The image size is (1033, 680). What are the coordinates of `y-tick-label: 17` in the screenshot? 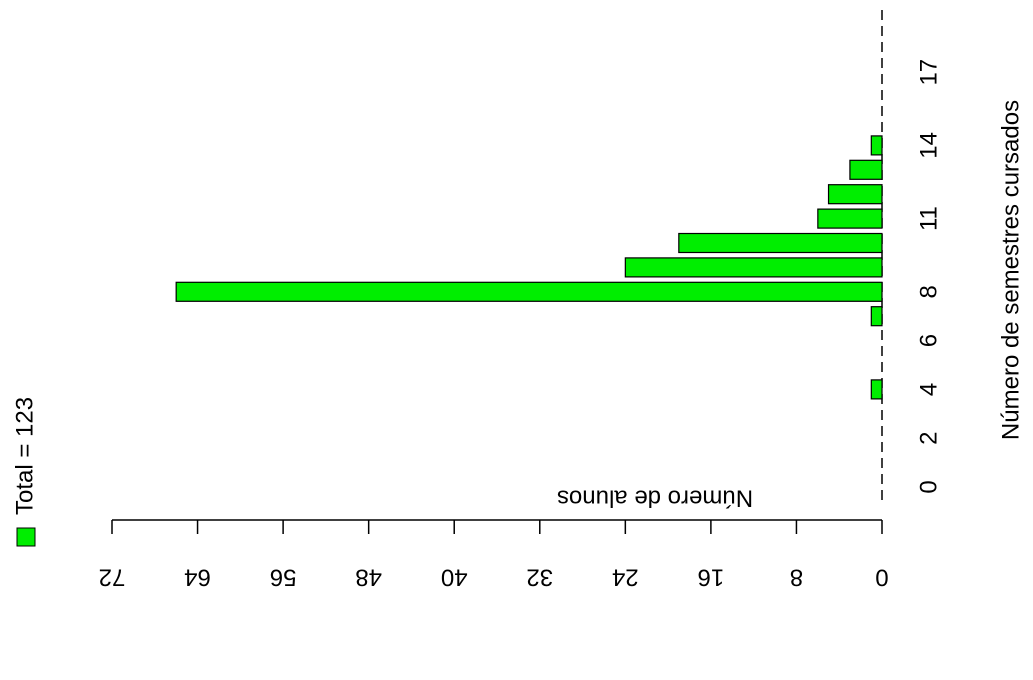 It's located at (928, 72).